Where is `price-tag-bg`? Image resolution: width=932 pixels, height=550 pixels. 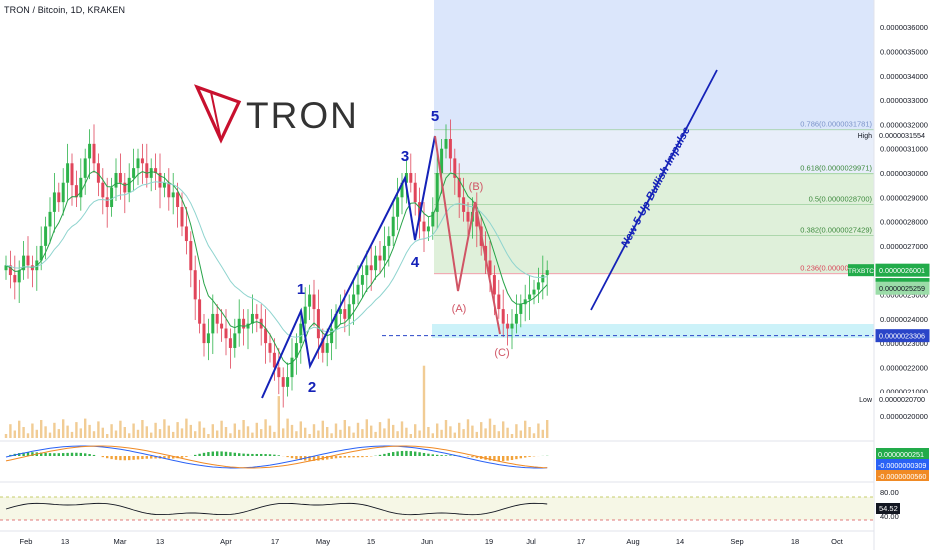
price-tag-bg is located at coordinates (902, 288).